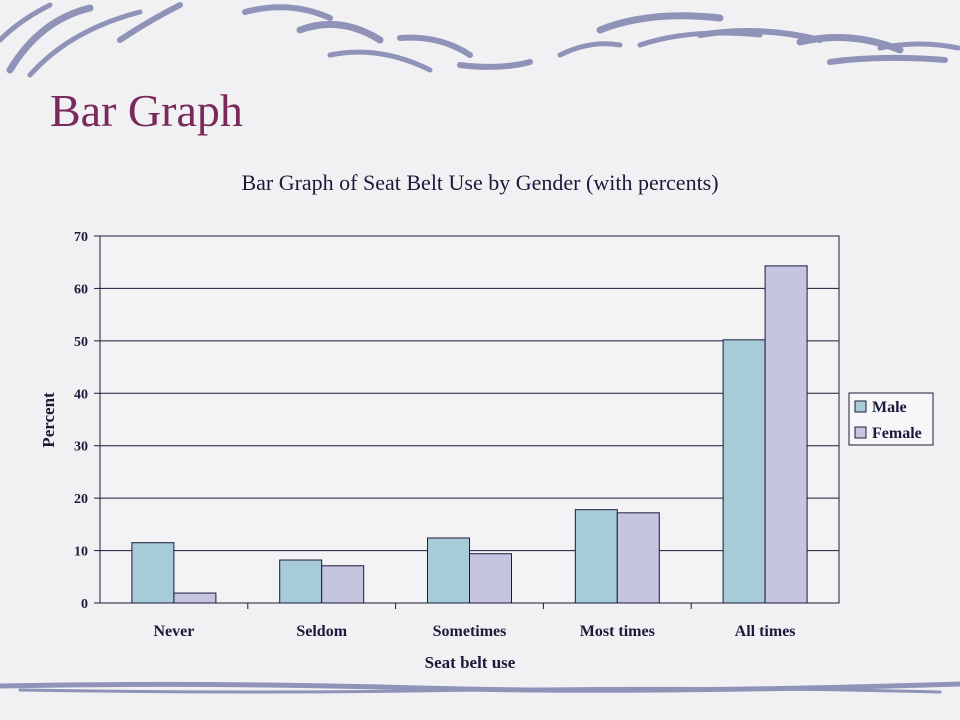 This screenshot has height=720, width=960. I want to click on x-tick-label: Never, so click(173, 631).